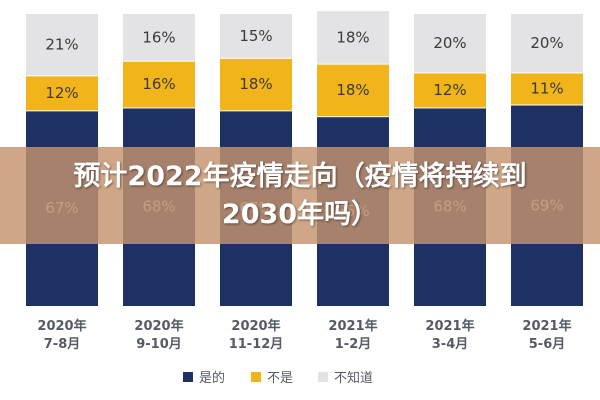 This screenshot has height=400, width=600. I want to click on data-label-3-4: 18%, so click(352, 37).